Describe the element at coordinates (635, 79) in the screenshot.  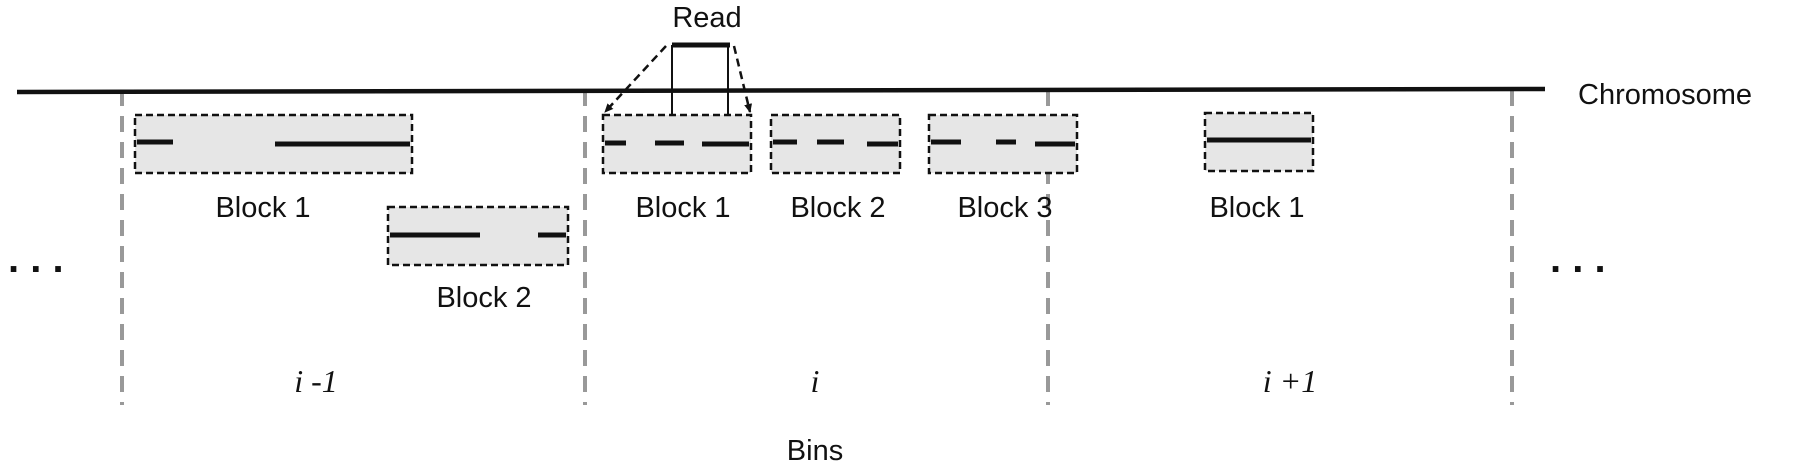
I see `read-dashed-arrow-left` at that location.